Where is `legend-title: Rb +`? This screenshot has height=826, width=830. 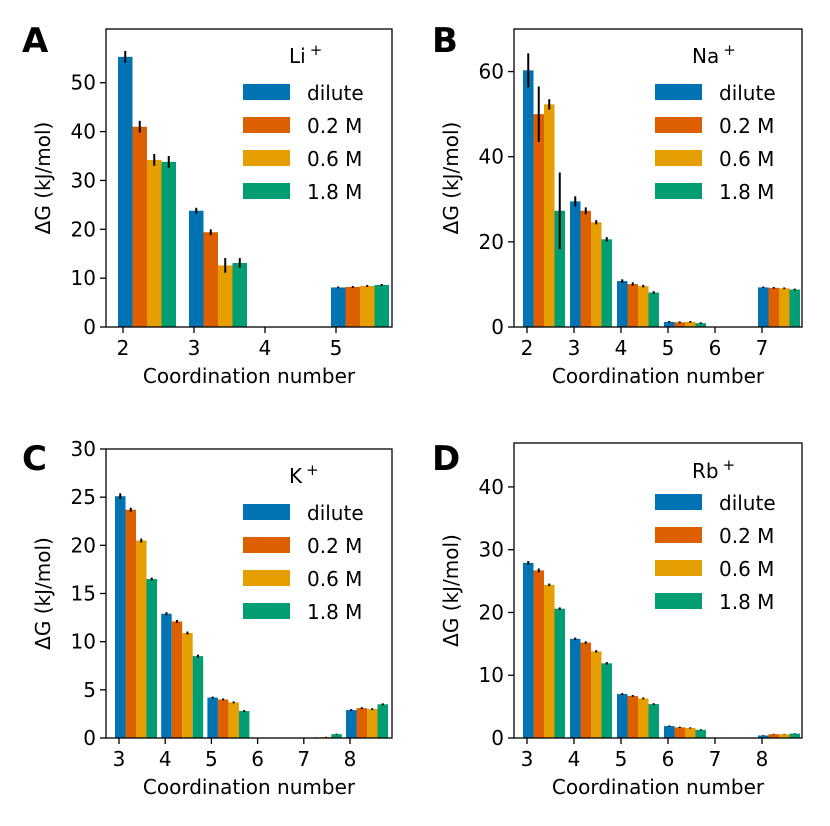
legend-title: Rb + is located at coordinates (713, 469).